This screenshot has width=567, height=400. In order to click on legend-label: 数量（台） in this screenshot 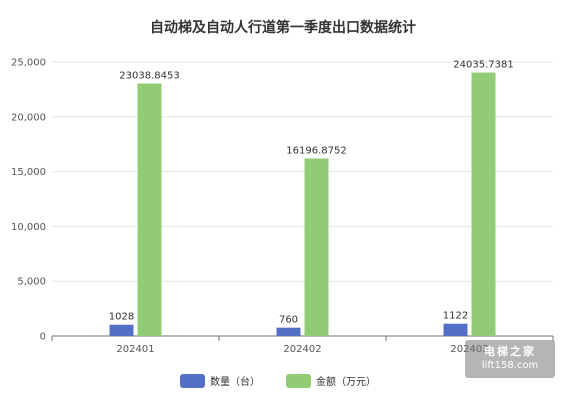, I will do `click(235, 381)`.